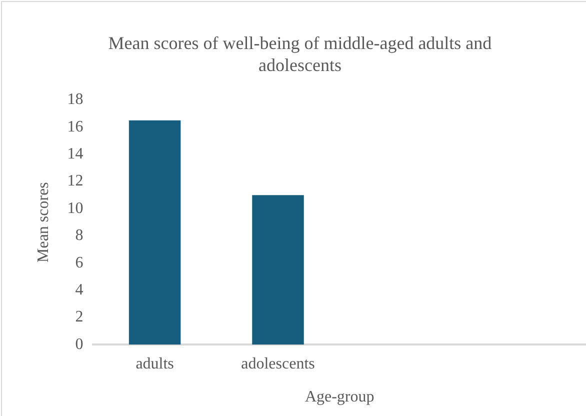  What do you see at coordinates (75, 127) in the screenshot?
I see `y-tick-label: 16` at bounding box center [75, 127].